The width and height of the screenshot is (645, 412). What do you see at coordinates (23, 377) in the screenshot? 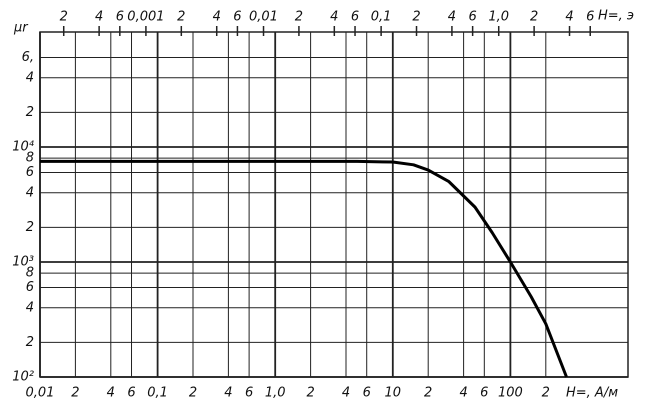
I see `y-tick-label: 10²` at bounding box center [23, 377].